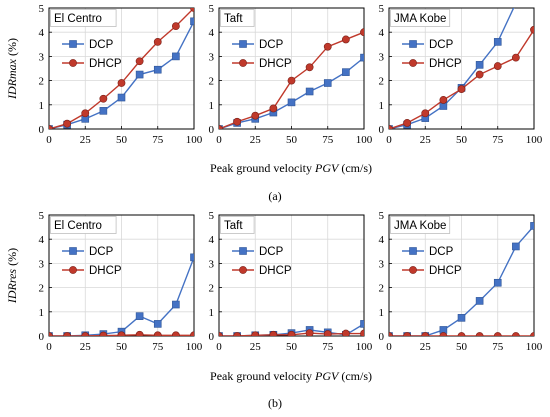 This screenshot has height=417, width=550. Describe the element at coordinates (73, 44) in the screenshot. I see `legend-marker-dcp` at that location.